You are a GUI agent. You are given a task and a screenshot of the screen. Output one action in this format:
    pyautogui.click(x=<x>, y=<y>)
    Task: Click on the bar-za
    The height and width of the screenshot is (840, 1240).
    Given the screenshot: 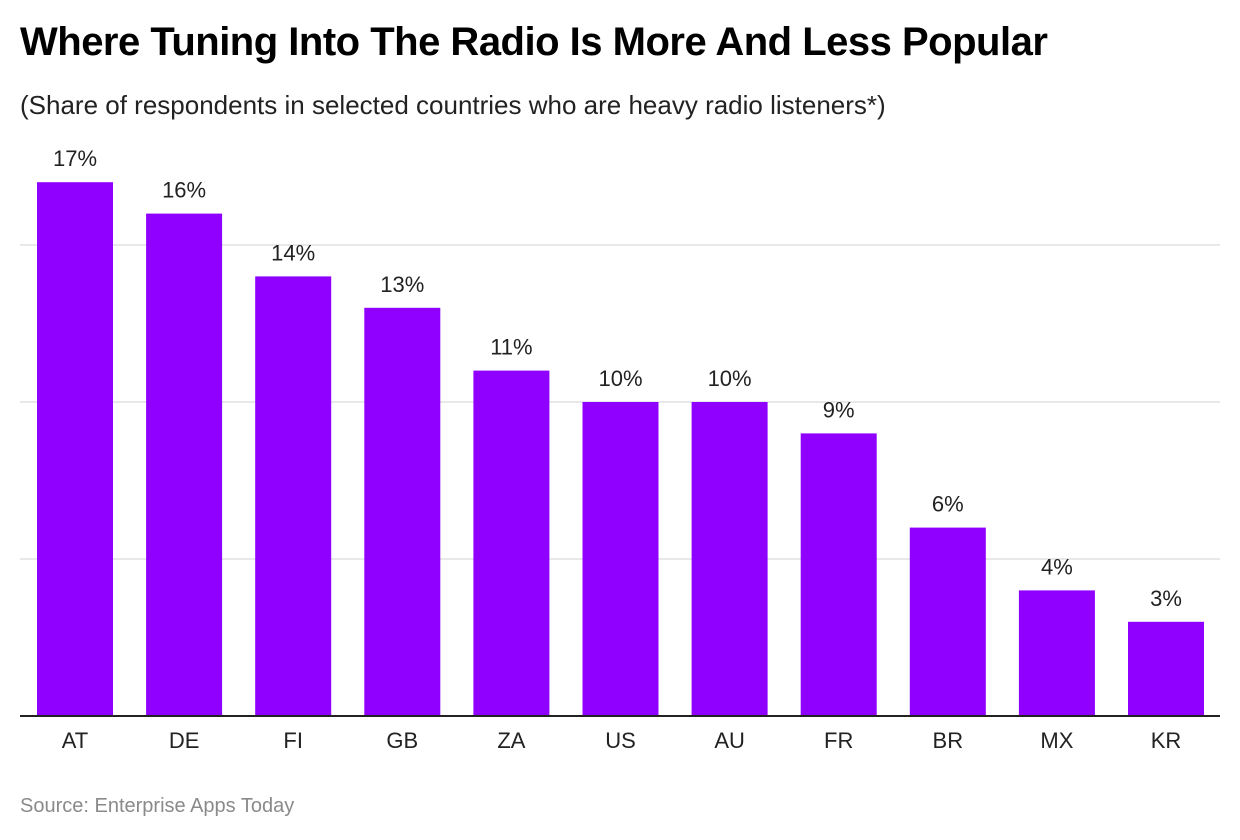 What is the action you would take?
    pyautogui.click(x=511, y=543)
    